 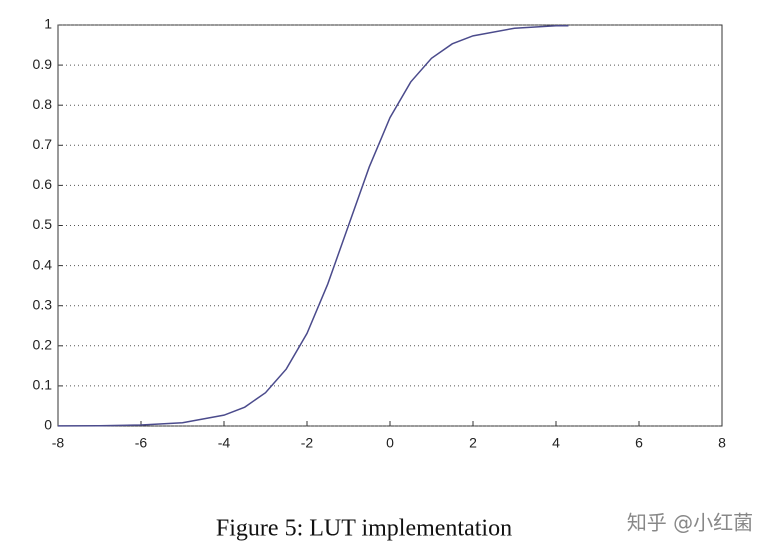 I want to click on x-tick-label: -4, so click(x=224, y=443).